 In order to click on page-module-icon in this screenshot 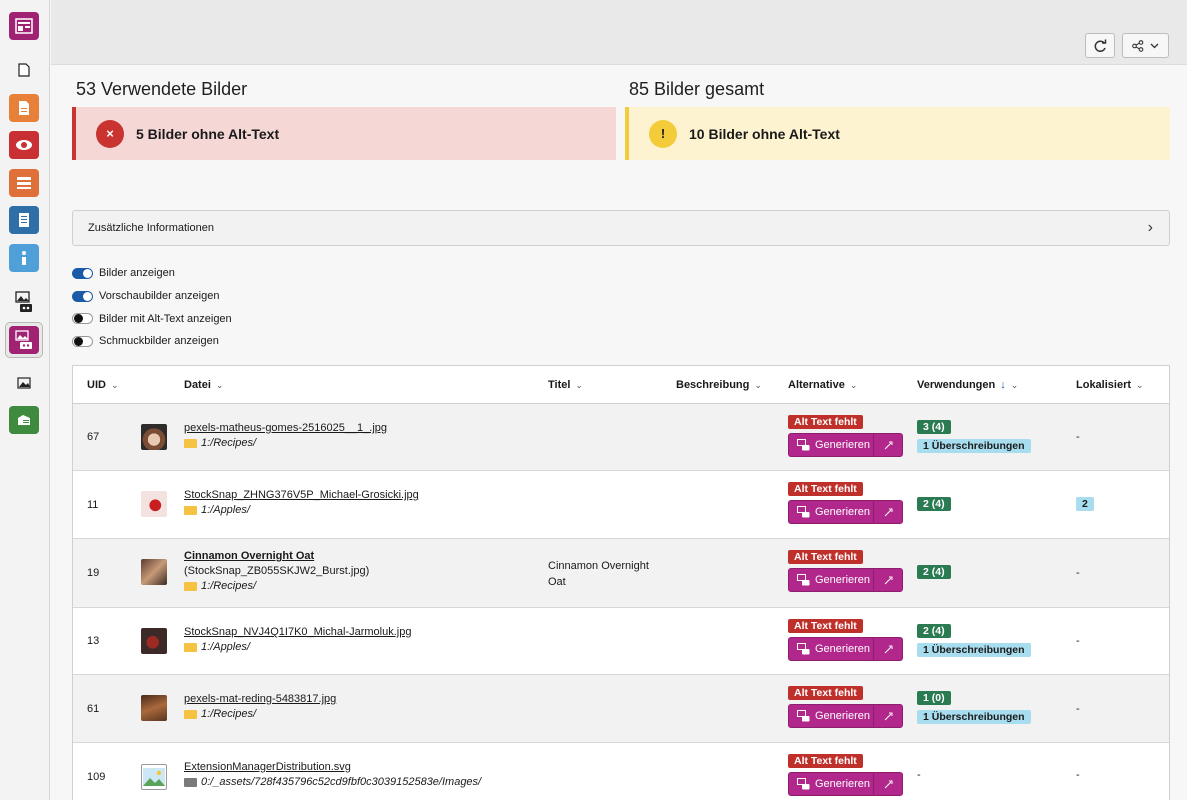, I will do `click(24, 70)`.